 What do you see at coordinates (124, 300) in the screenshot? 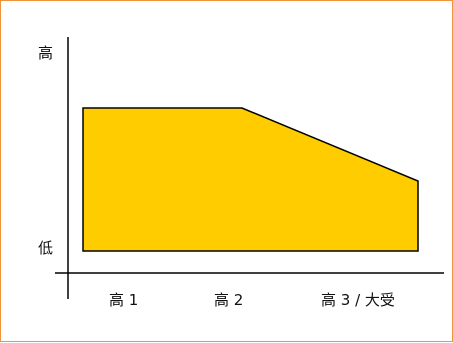
I see `x-tick-label-1: 高 1` at bounding box center [124, 300].